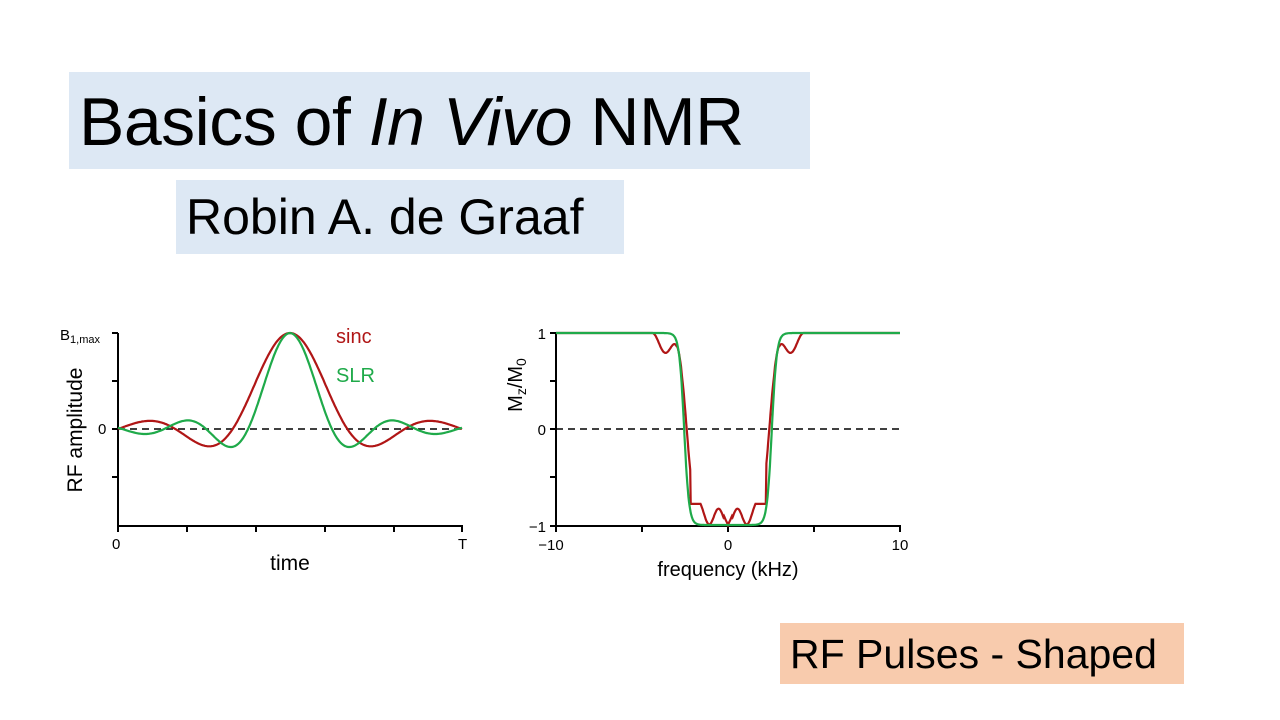 This screenshot has height=720, width=1280. I want to click on slr-curve, so click(290, 390).